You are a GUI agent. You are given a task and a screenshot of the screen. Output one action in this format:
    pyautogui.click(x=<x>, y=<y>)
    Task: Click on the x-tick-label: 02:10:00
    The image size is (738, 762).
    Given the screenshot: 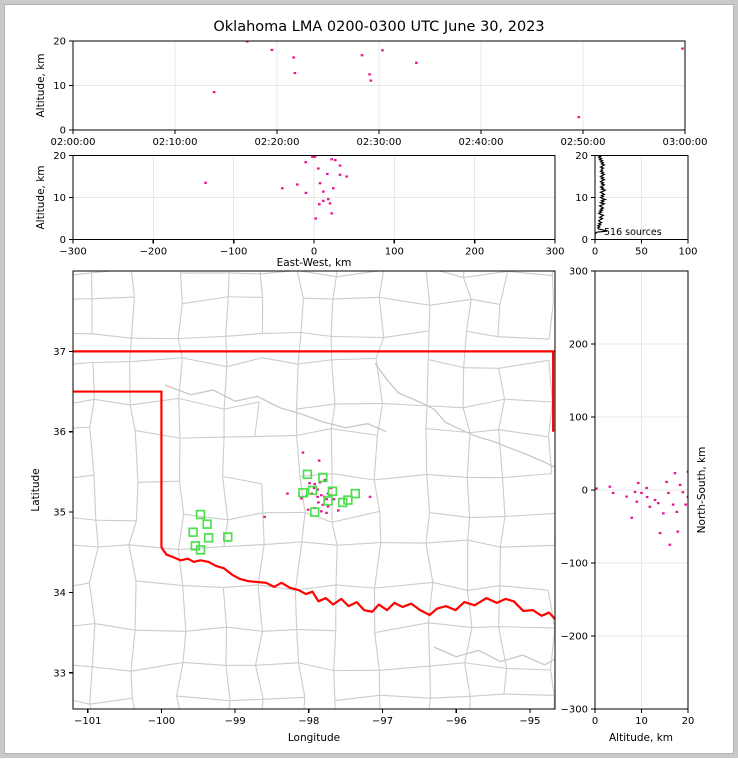 What is the action you would take?
    pyautogui.click(x=175, y=142)
    